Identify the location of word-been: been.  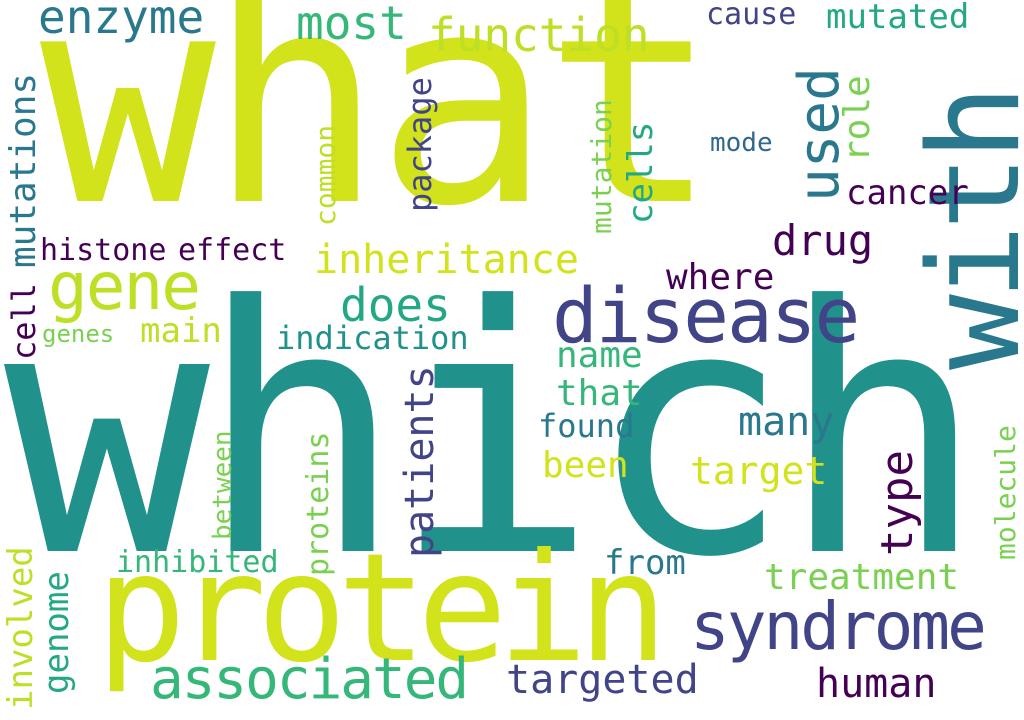
(585, 465).